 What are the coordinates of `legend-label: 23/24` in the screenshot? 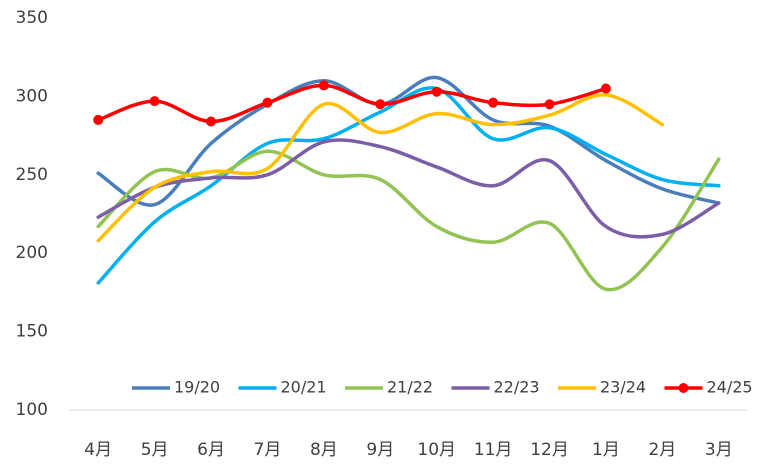 It's located at (623, 387).